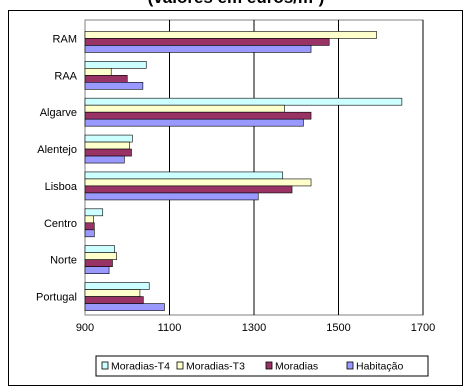  What do you see at coordinates (63, 261) in the screenshot?
I see `y-category-label: Norte` at bounding box center [63, 261].